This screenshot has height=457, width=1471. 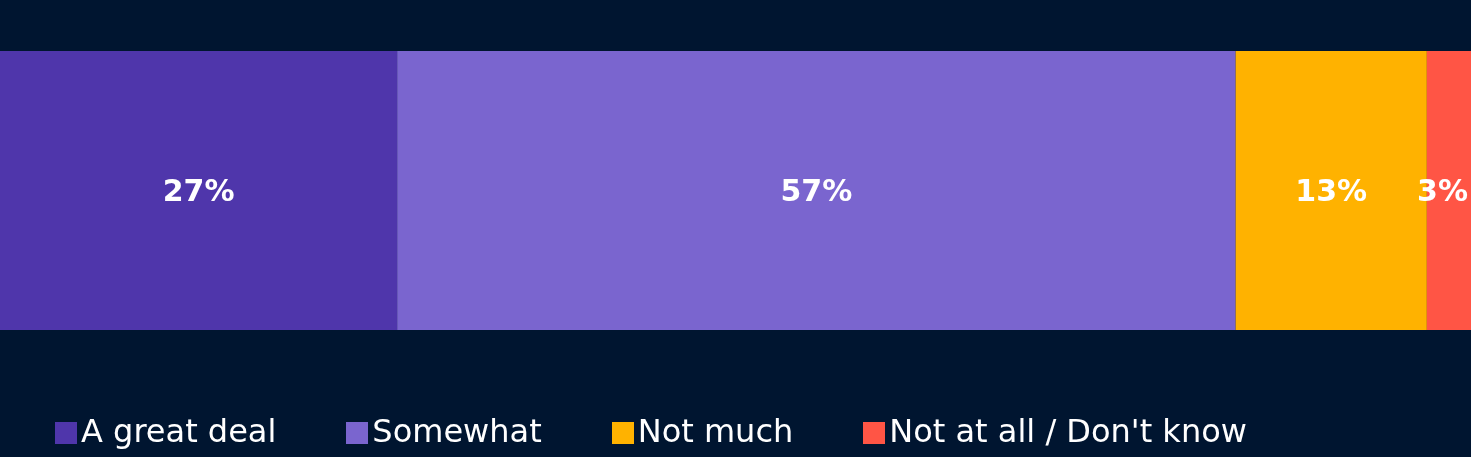 I want to click on data-label: 3%, so click(x=1442, y=190).